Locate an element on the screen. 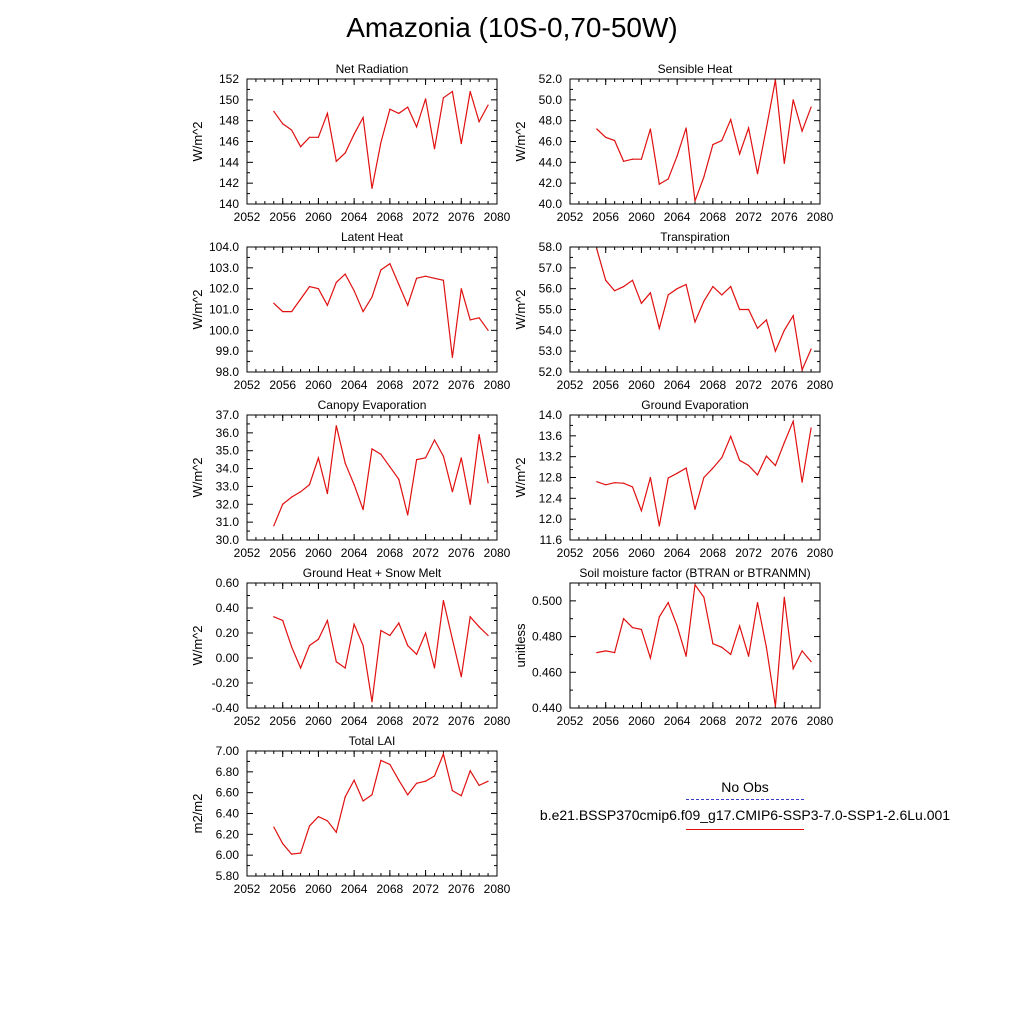 The height and width of the screenshot is (1024, 1024). y-tick-label: 55.0 is located at coordinates (551, 310).